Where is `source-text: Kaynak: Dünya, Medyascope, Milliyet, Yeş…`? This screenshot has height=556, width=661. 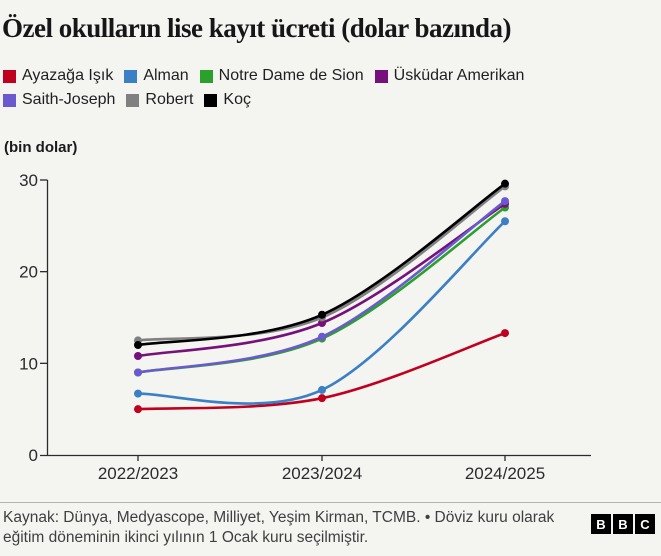
source-text: Kaynak: Dünya, Medyascope, Milliyet, Yeş… is located at coordinates (279, 527).